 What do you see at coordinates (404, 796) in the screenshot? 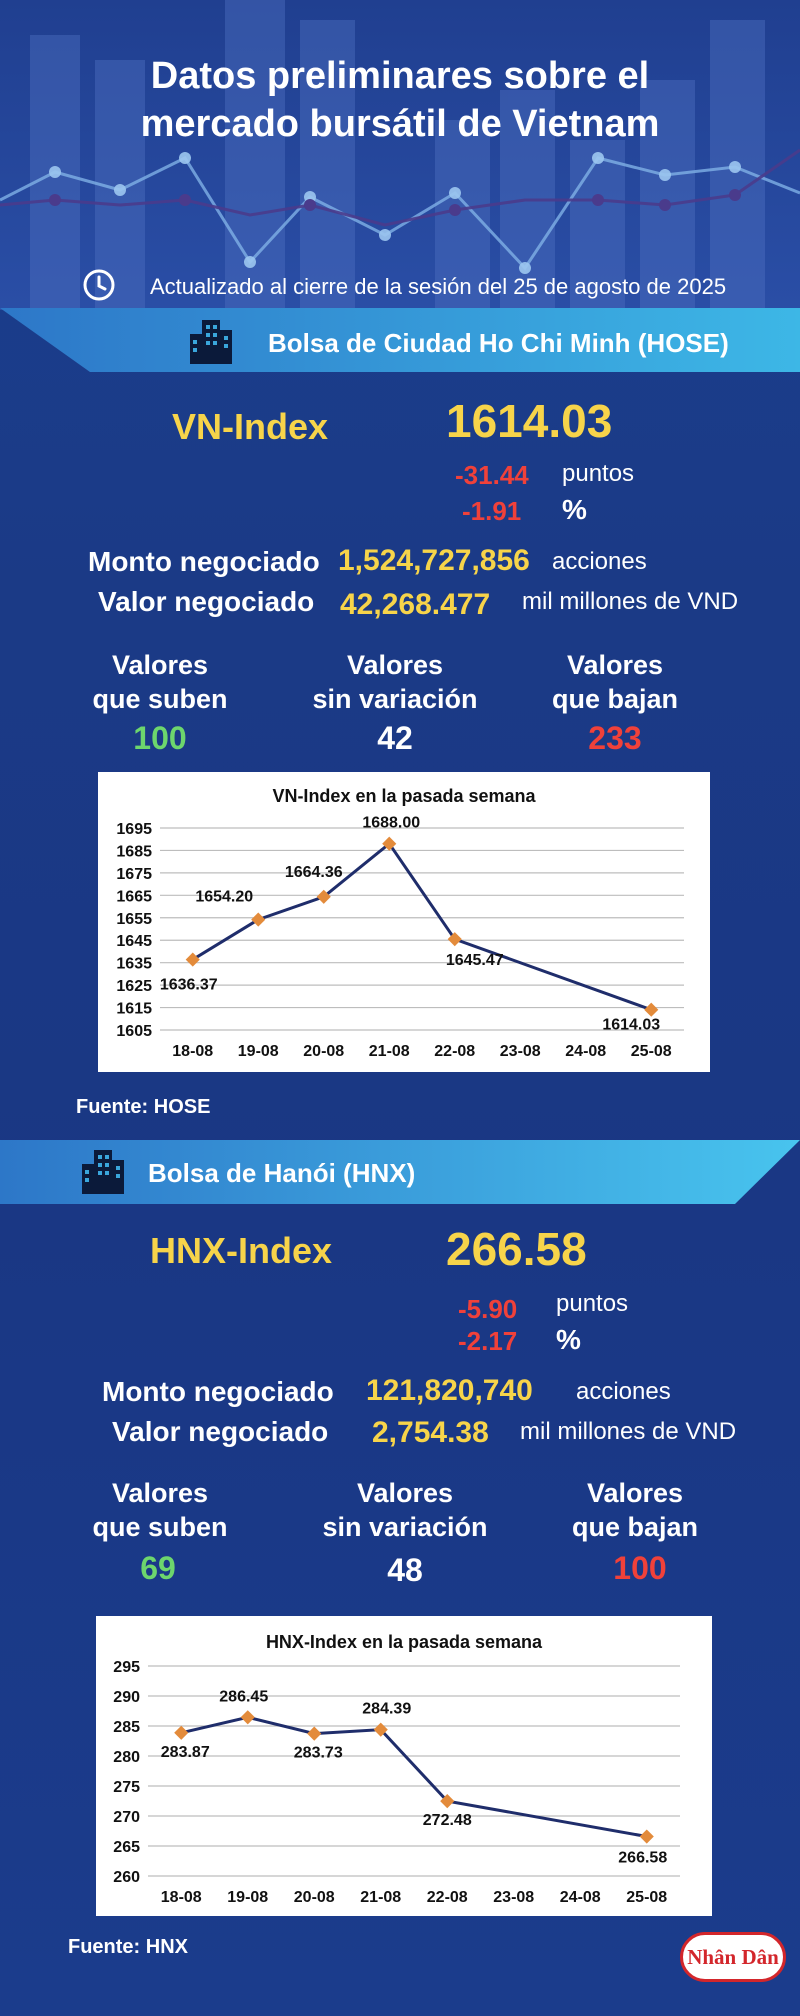
I see `chart-title: VN-Index en la pasada semana` at bounding box center [404, 796].